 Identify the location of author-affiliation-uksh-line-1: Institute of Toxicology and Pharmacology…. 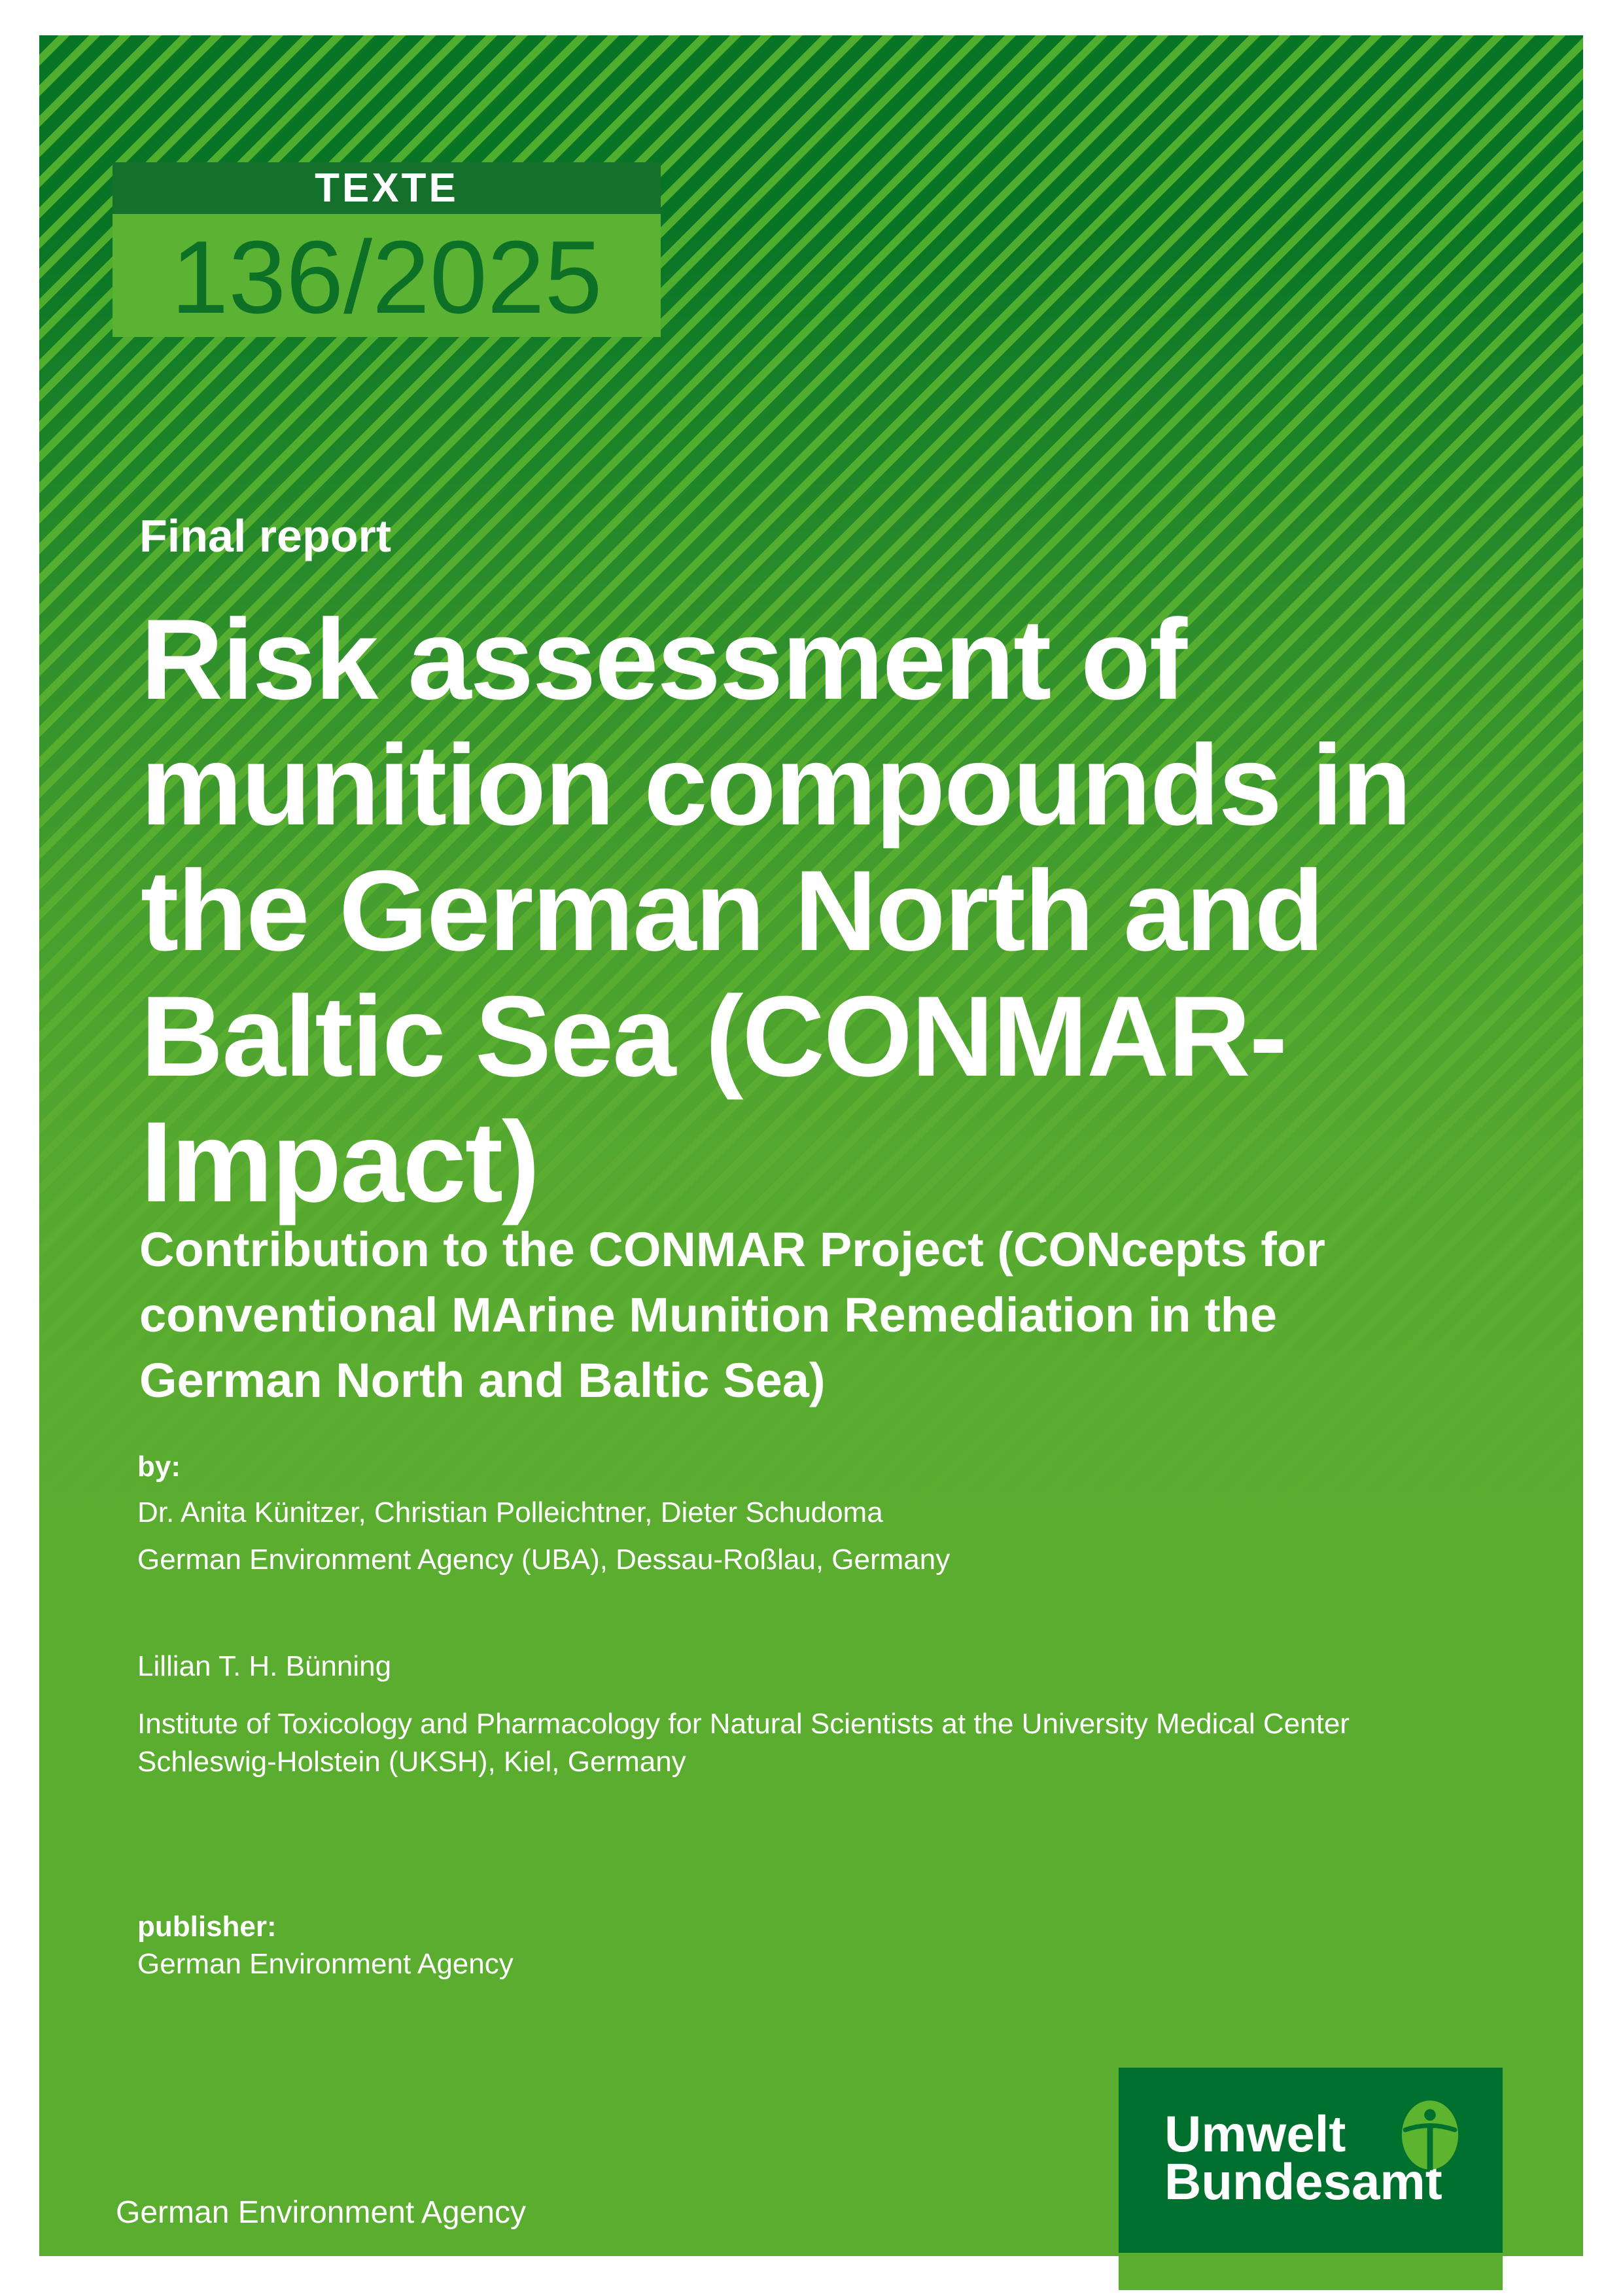
(744, 1724).